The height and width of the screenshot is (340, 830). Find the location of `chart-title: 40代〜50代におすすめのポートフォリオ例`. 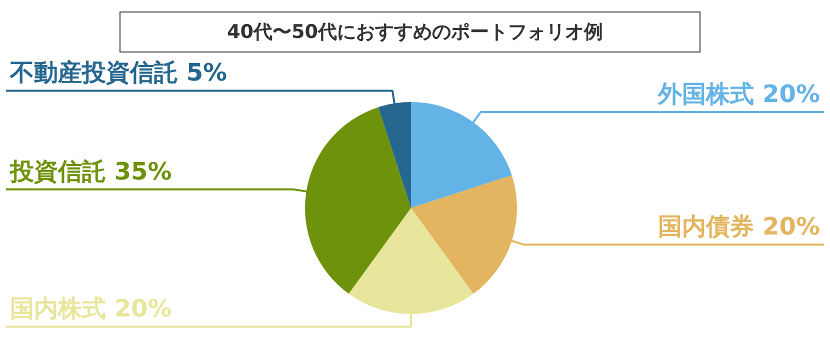

chart-title: 40代〜50代におすすめのポートフォリオ例 is located at coordinates (415, 32).